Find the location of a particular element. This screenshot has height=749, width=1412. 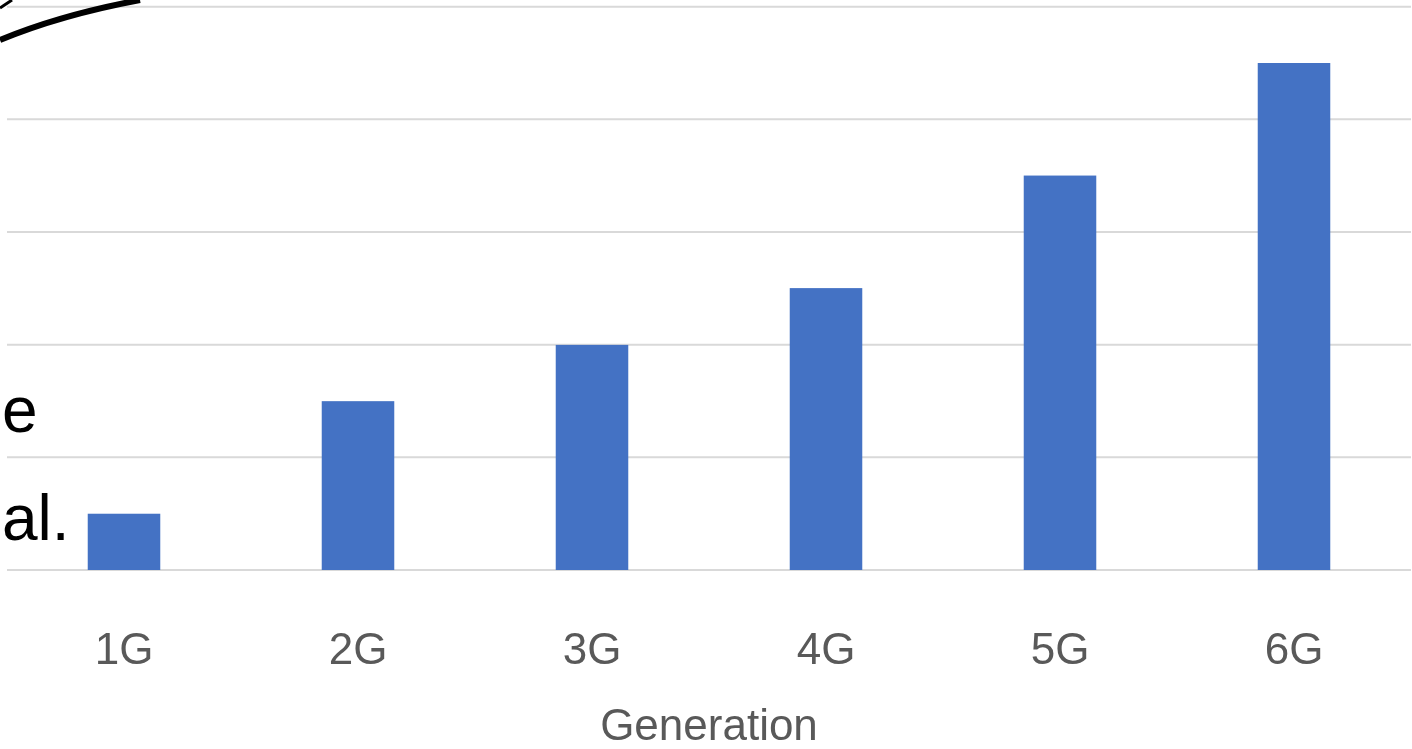

annotation: e is located at coordinates (20, 410).